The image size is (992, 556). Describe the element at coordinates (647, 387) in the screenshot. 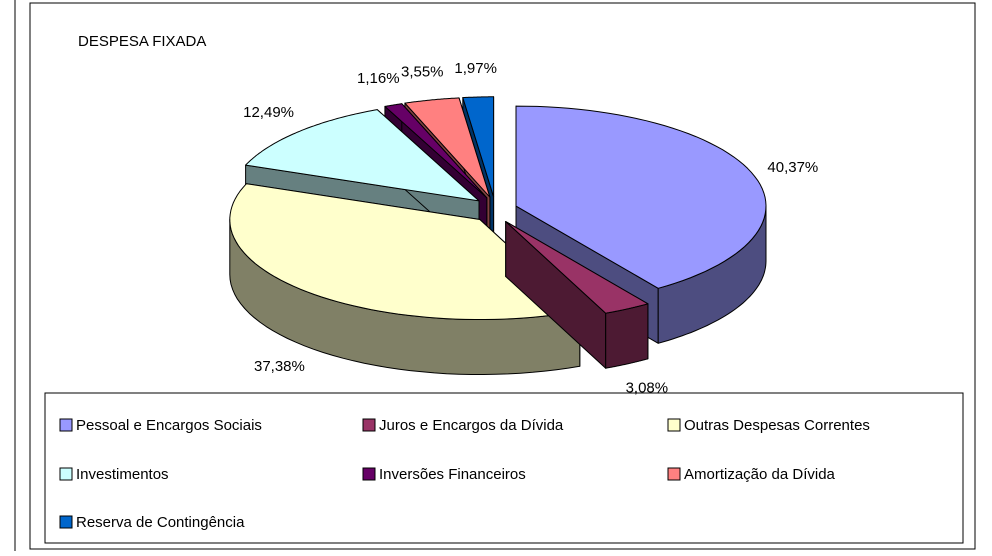

I see `data-label: 3,08%` at that location.